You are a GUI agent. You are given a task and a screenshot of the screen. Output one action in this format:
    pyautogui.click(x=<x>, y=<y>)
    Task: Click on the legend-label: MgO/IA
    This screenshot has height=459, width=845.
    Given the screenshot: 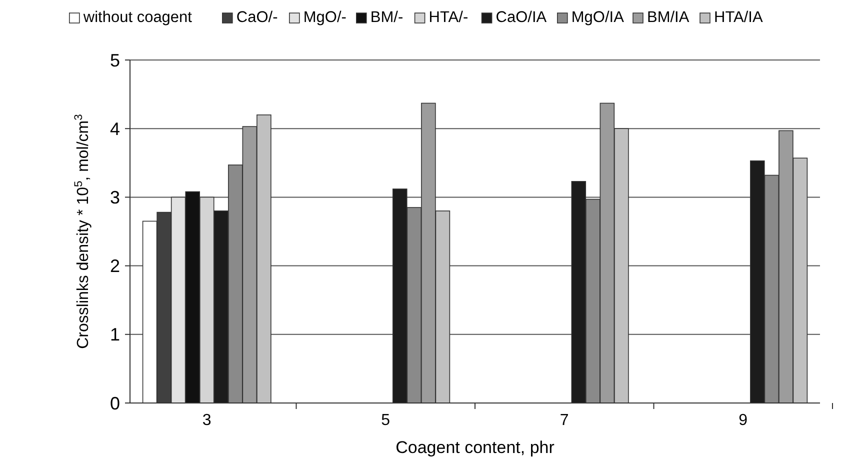 What is the action you would take?
    pyautogui.click(x=598, y=17)
    